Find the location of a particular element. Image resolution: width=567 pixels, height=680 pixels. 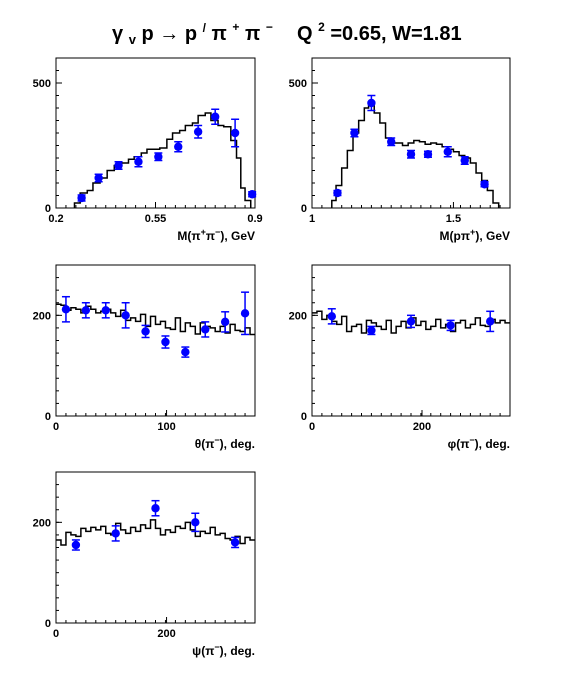

axis-ticks: 0.2 0.55 0.9 0 500 is located at coordinates (148, 147).